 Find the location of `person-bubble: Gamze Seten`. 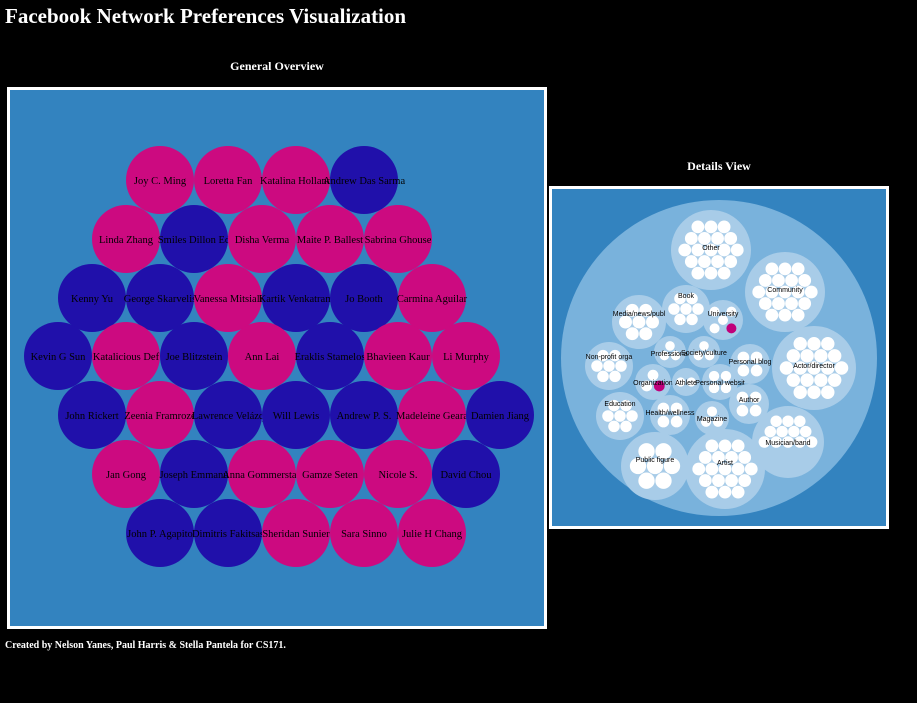

person-bubble: Gamze Seten is located at coordinates (330, 474).